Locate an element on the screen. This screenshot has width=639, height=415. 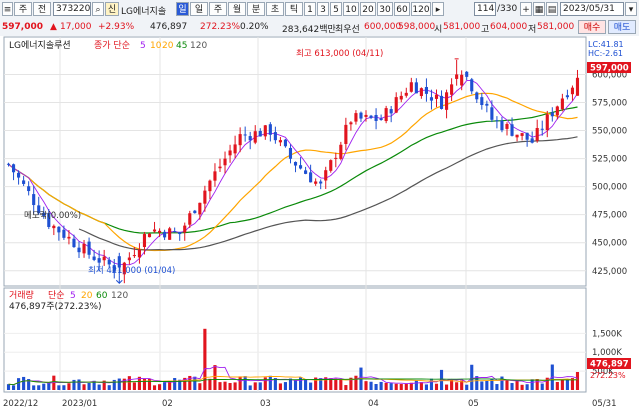
low-marker is located at coordinates (119, 279).